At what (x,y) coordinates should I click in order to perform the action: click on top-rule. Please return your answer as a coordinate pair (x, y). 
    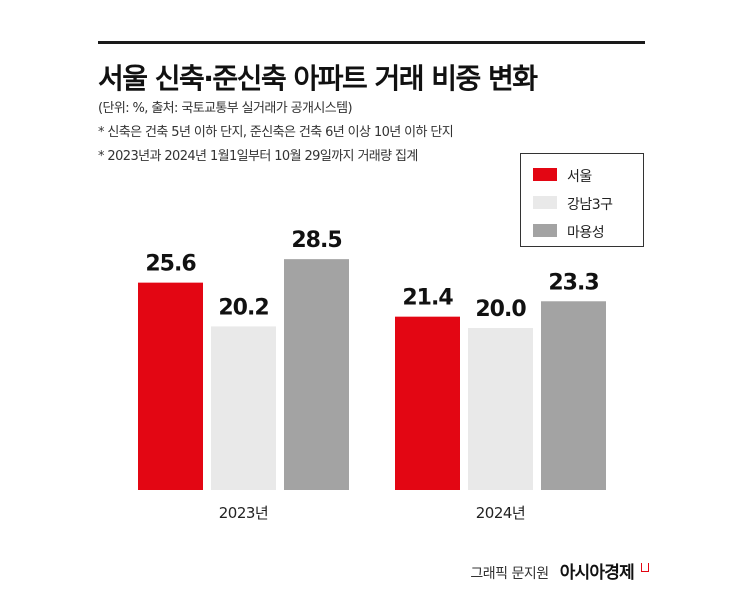
    Looking at the image, I should click on (371, 42).